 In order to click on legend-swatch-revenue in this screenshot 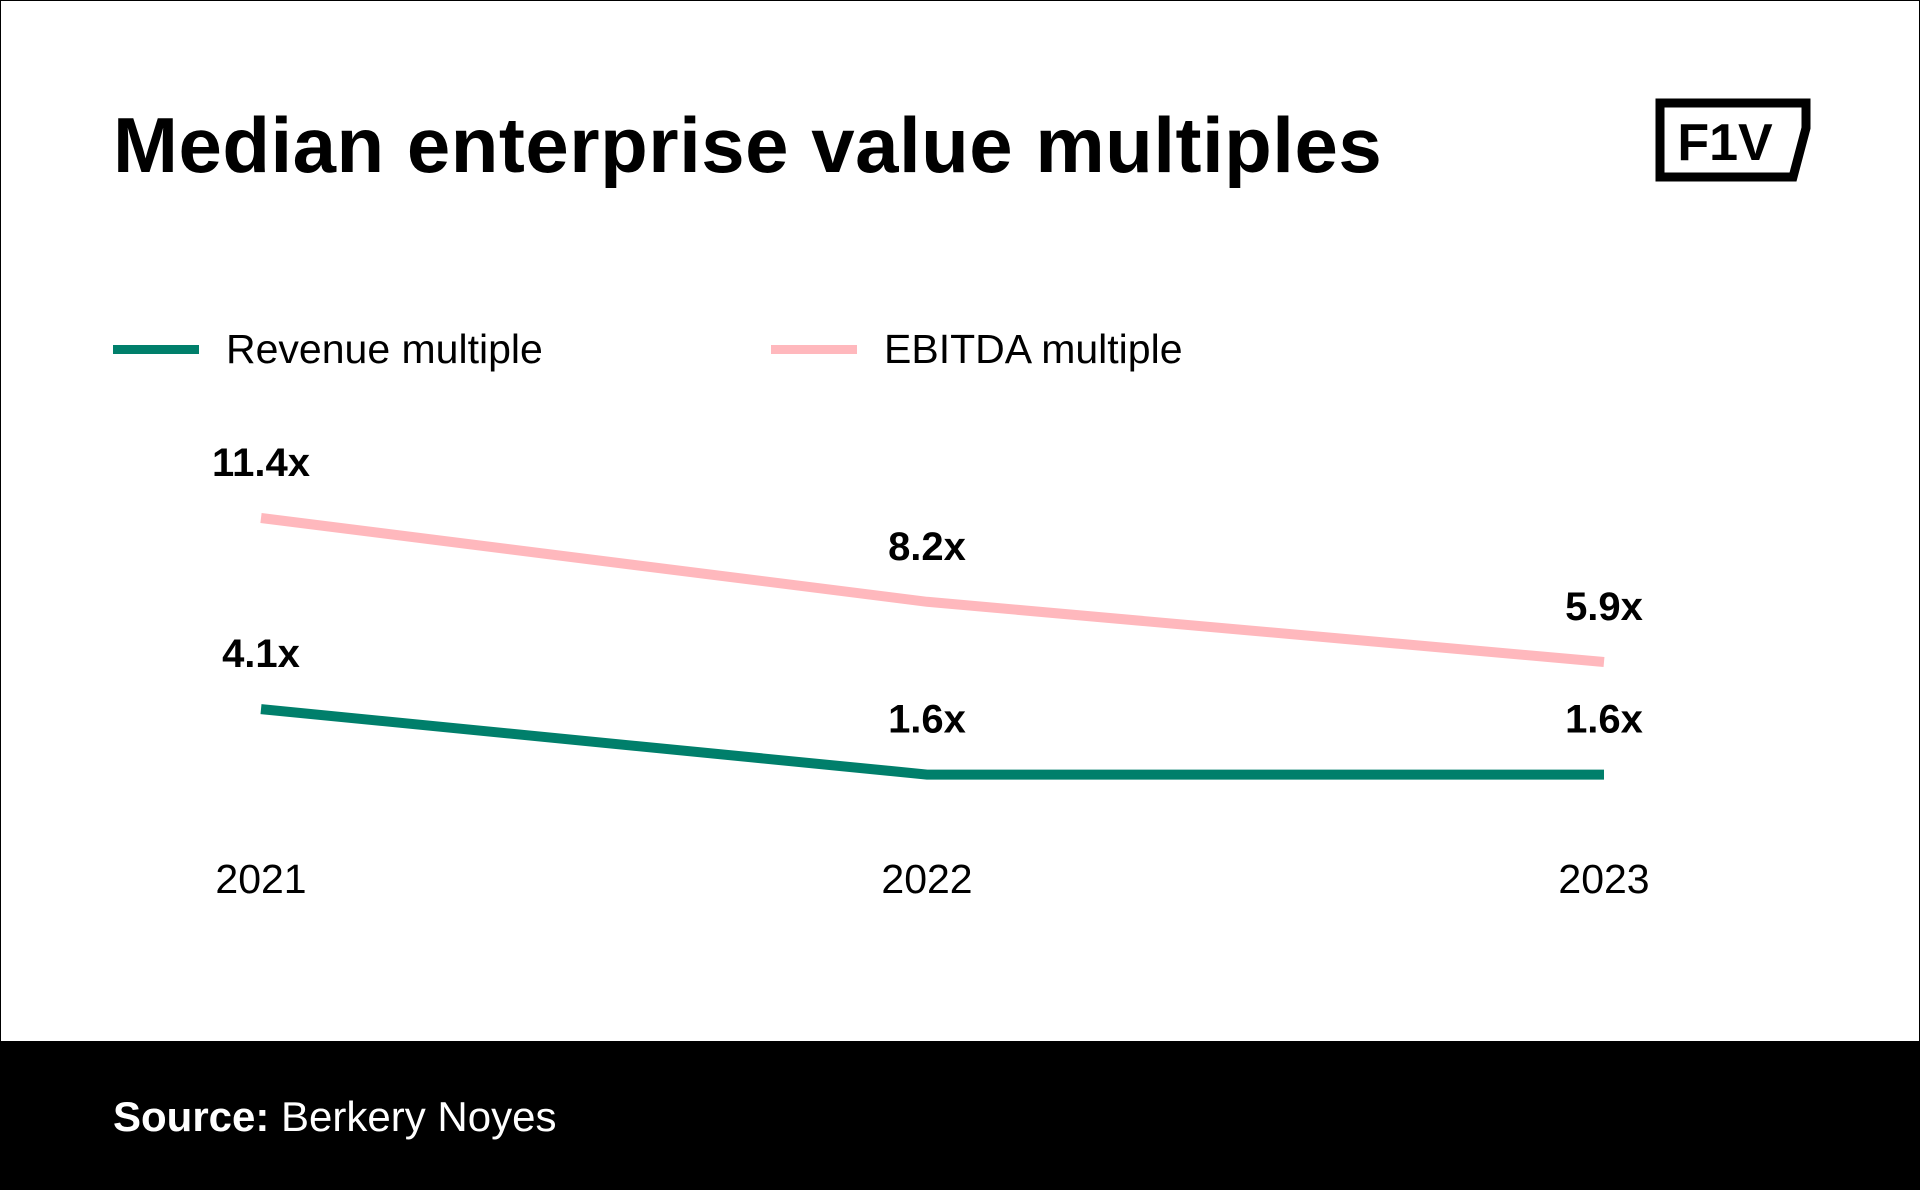, I will do `click(156, 349)`.